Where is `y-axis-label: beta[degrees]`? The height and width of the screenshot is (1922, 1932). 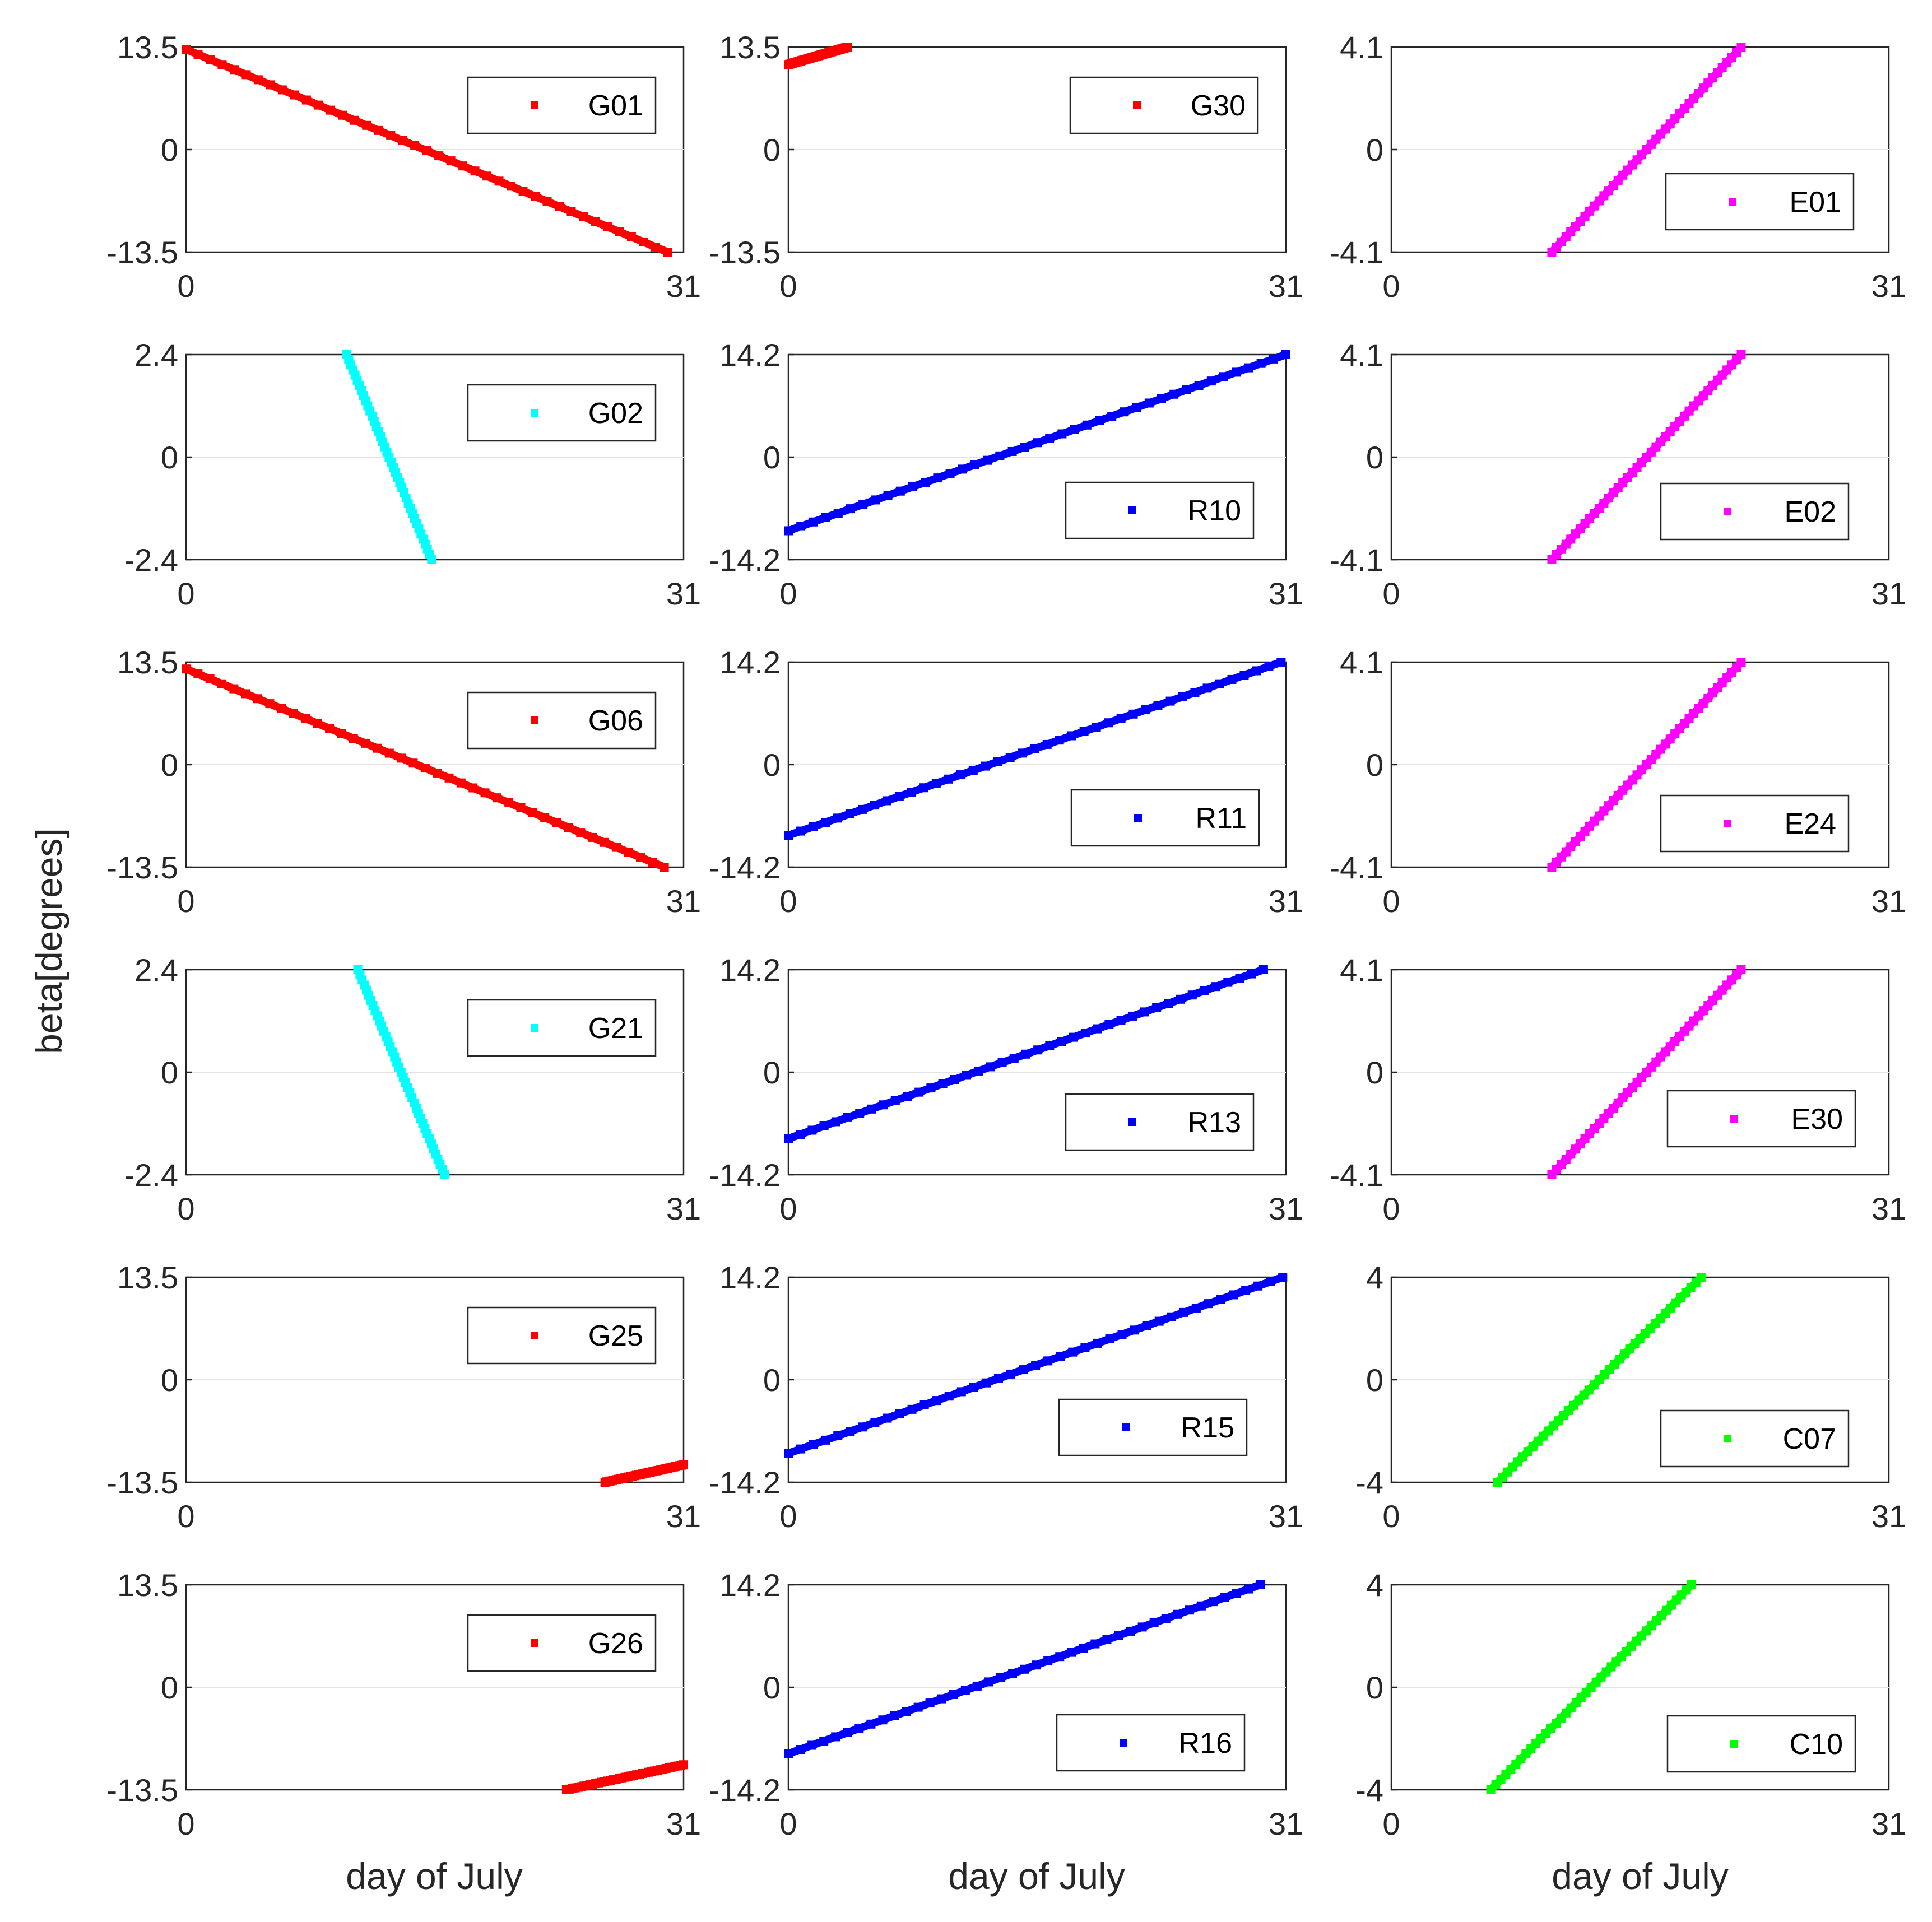 y-axis-label: beta[degrees] is located at coordinates (48, 941).